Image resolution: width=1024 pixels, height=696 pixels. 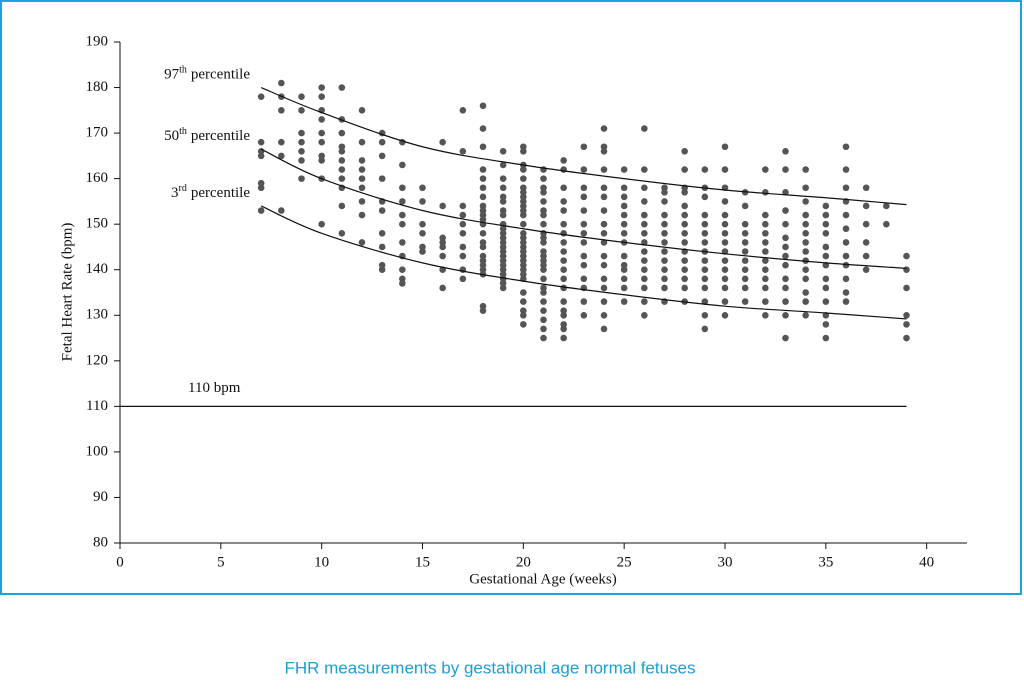 What do you see at coordinates (825, 562) in the screenshot?
I see `x-tick-label: 35` at bounding box center [825, 562].